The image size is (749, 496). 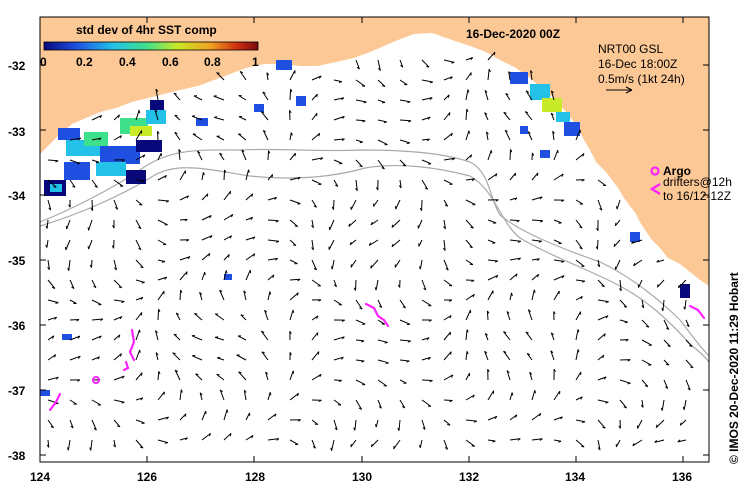 What do you see at coordinates (147, 477) in the screenshot?
I see `lon-tick-label: 126` at bounding box center [147, 477].